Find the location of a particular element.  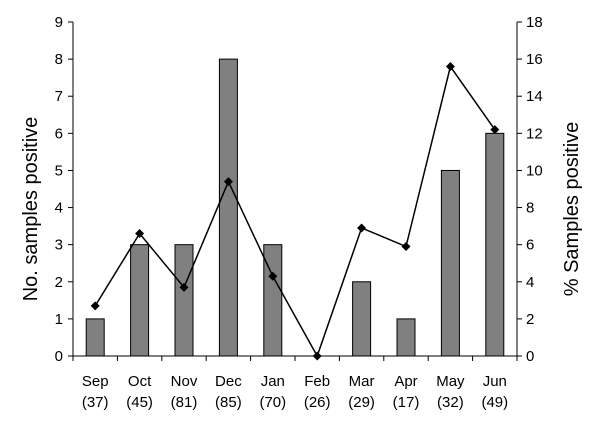

right-tick-label: 18 is located at coordinates (534, 22).